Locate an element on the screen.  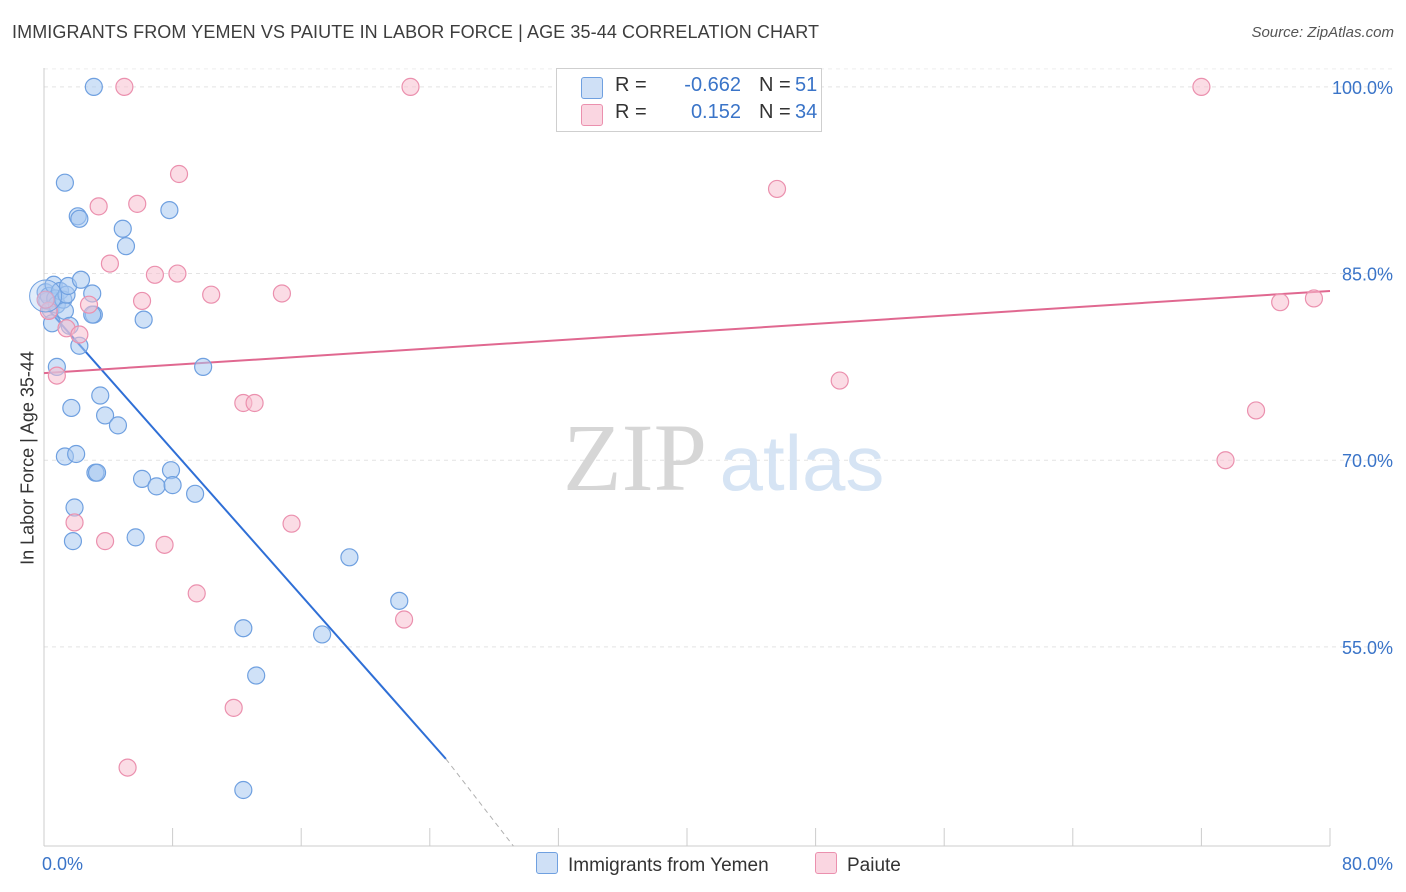
legend-r-value: 0.152 is located at coordinates (715, 112).